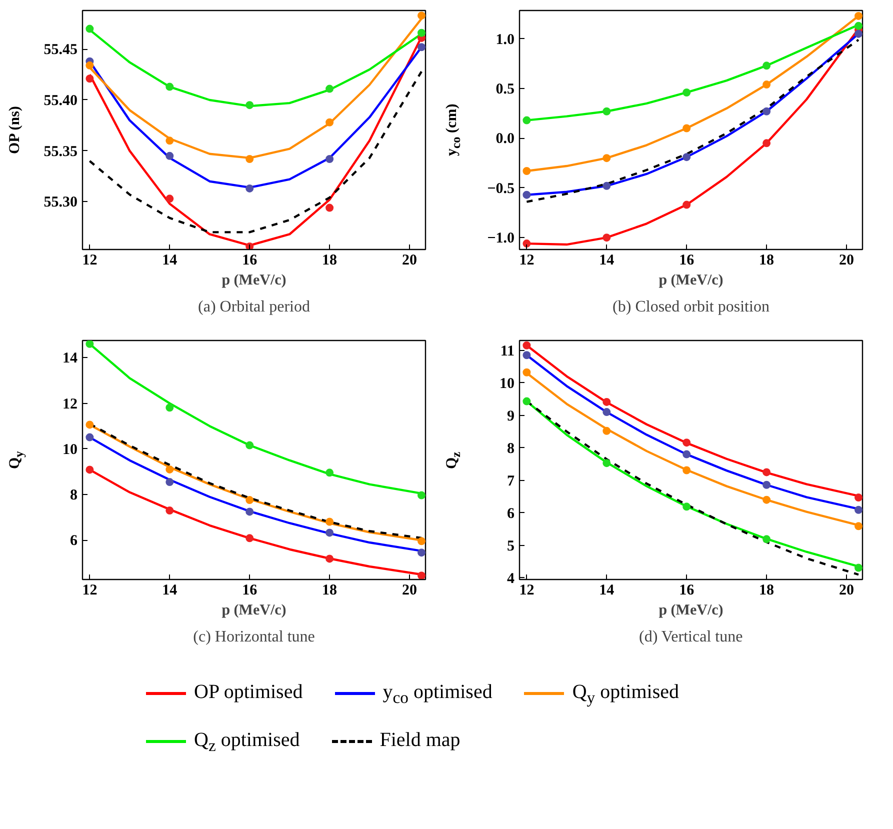  I want to click on y-tick-label: 12, so click(70, 404).